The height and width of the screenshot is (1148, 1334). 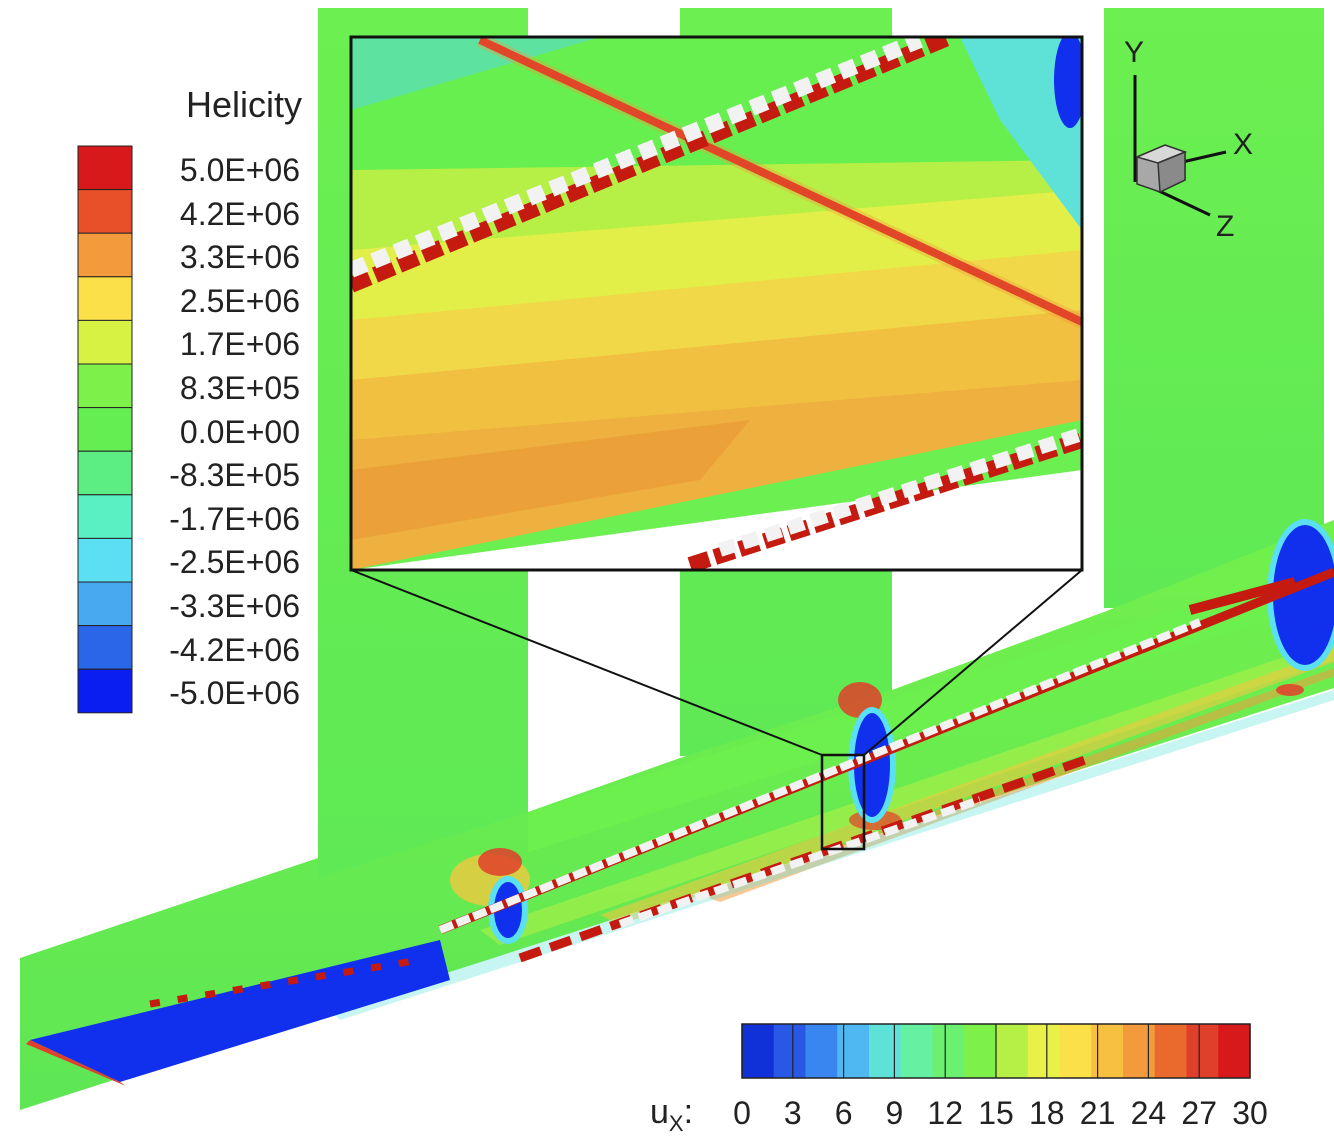 What do you see at coordinates (234, 475) in the screenshot?
I see `helicity-legend-label: -8.3E+05` at bounding box center [234, 475].